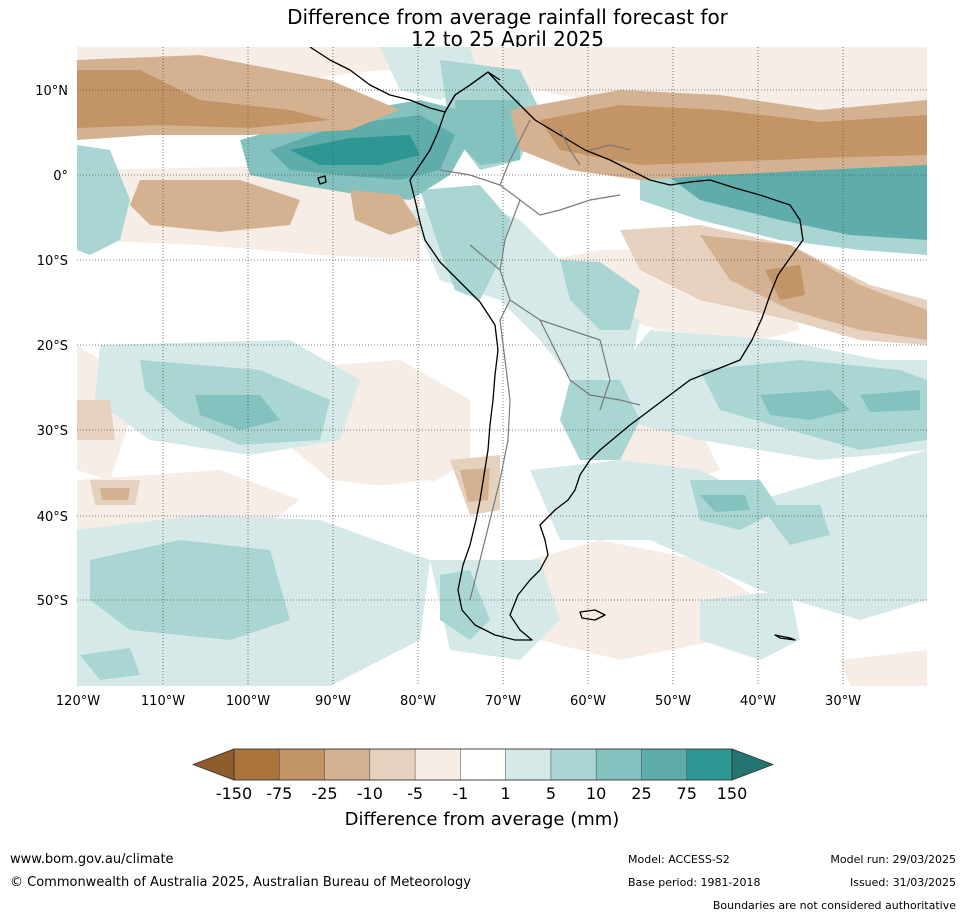 Image resolution: width=965 pixels, height=919 pixels. I want to click on colorbar-tick-label: -5, so click(415, 793).